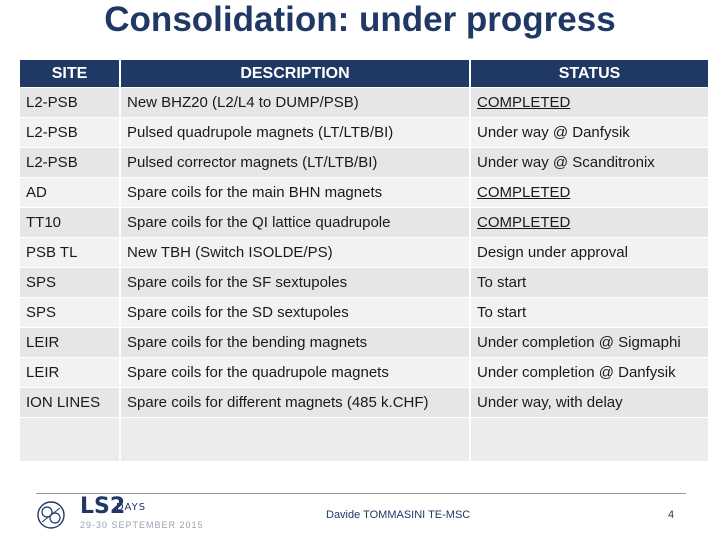 Image resolution: width=720 pixels, height=540 pixels. Describe the element at coordinates (70, 74) in the screenshot. I see `header-site: SITE` at that location.